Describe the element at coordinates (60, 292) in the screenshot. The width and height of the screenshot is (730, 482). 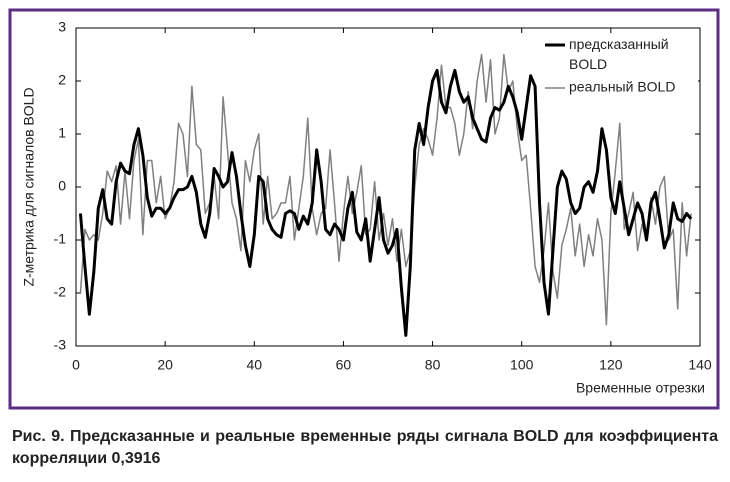
I see `y-tick-label: -2` at that location.